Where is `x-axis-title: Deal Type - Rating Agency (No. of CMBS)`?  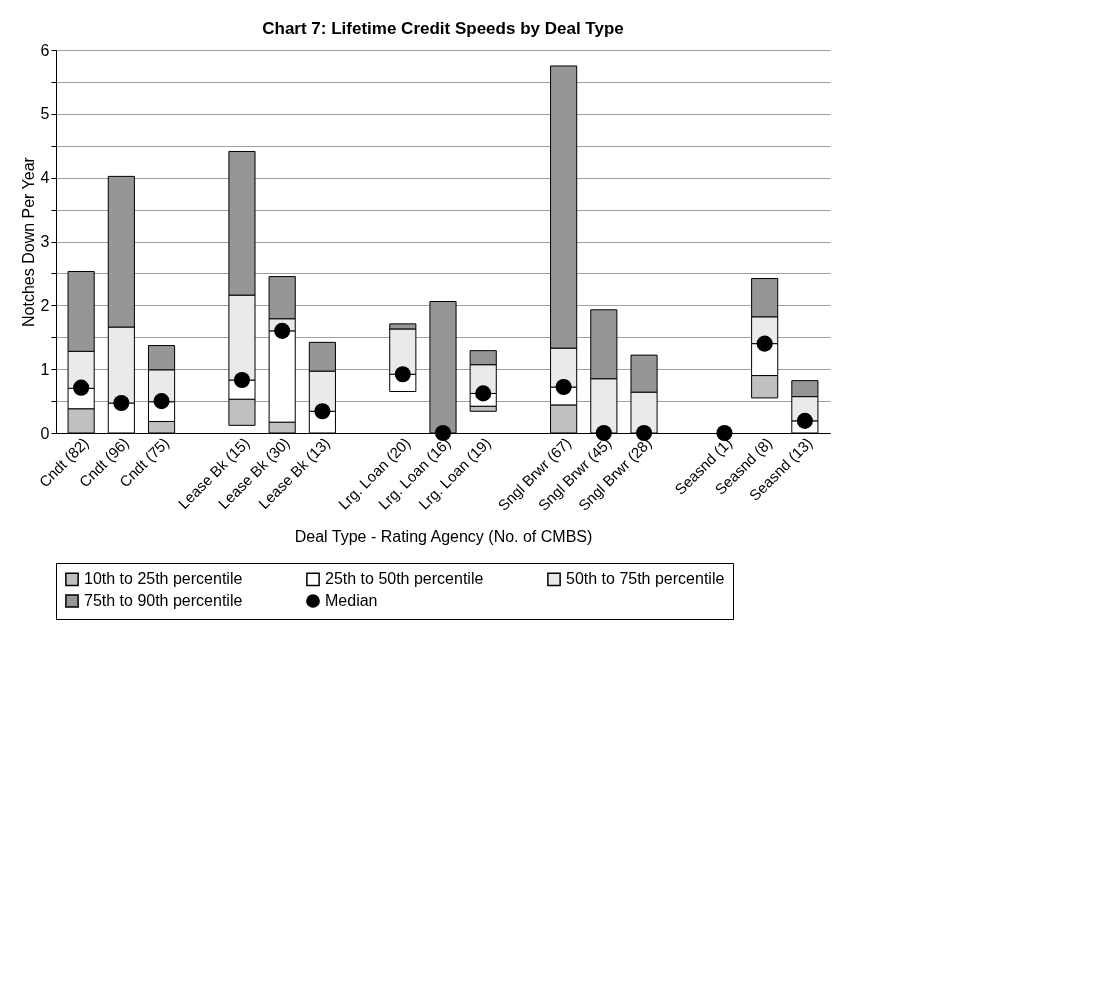 x-axis-title: Deal Type - Rating Agency (No. of CMBS) is located at coordinates (443, 536).